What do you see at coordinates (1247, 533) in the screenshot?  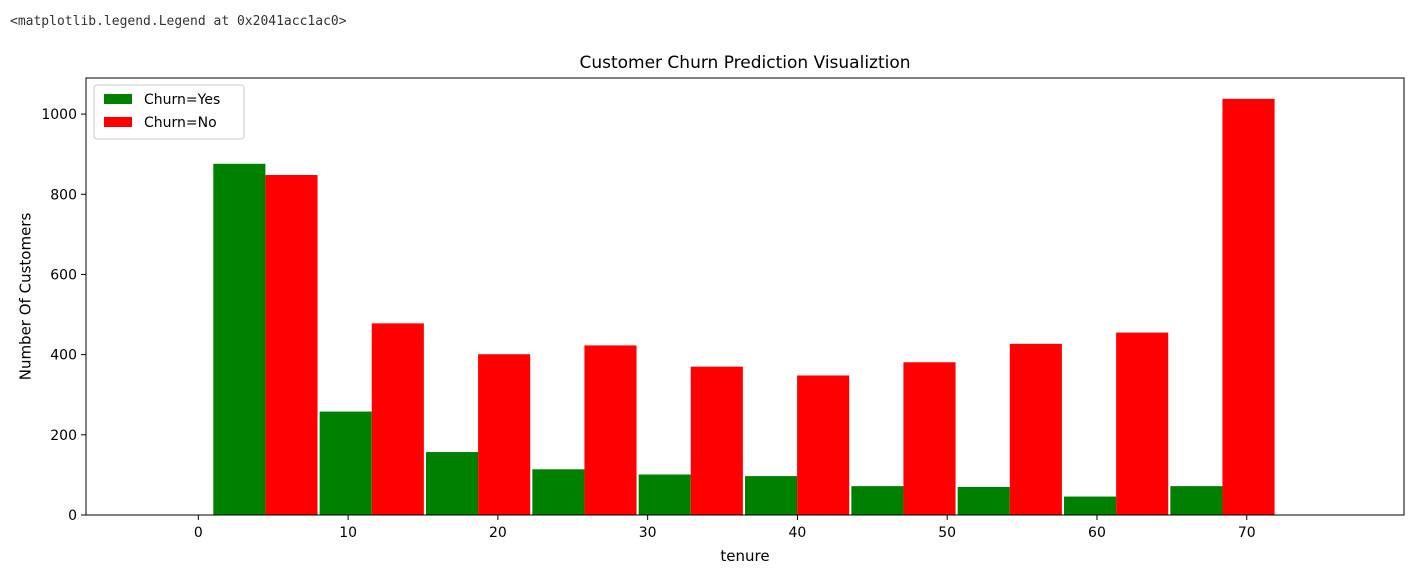 I see `x-tick-label: 70` at bounding box center [1247, 533].